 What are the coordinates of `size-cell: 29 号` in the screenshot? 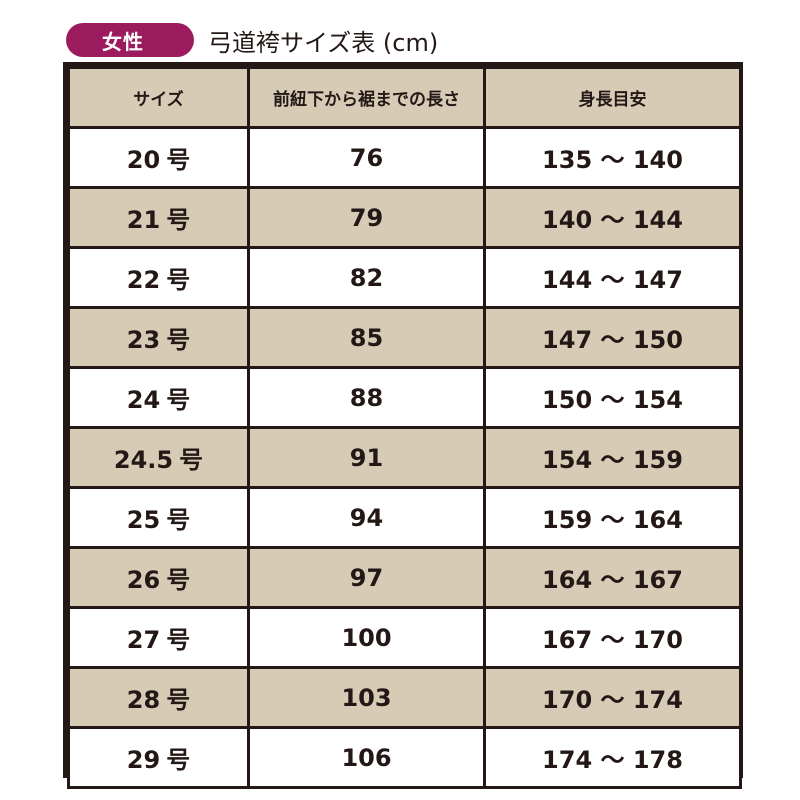 It's located at (158, 757).